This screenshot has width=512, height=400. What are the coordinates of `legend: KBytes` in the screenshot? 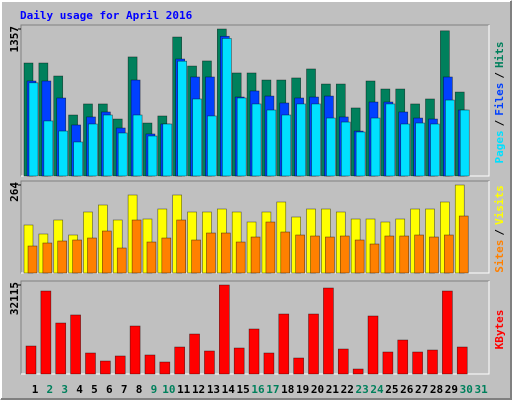 It's located at (499, 330).